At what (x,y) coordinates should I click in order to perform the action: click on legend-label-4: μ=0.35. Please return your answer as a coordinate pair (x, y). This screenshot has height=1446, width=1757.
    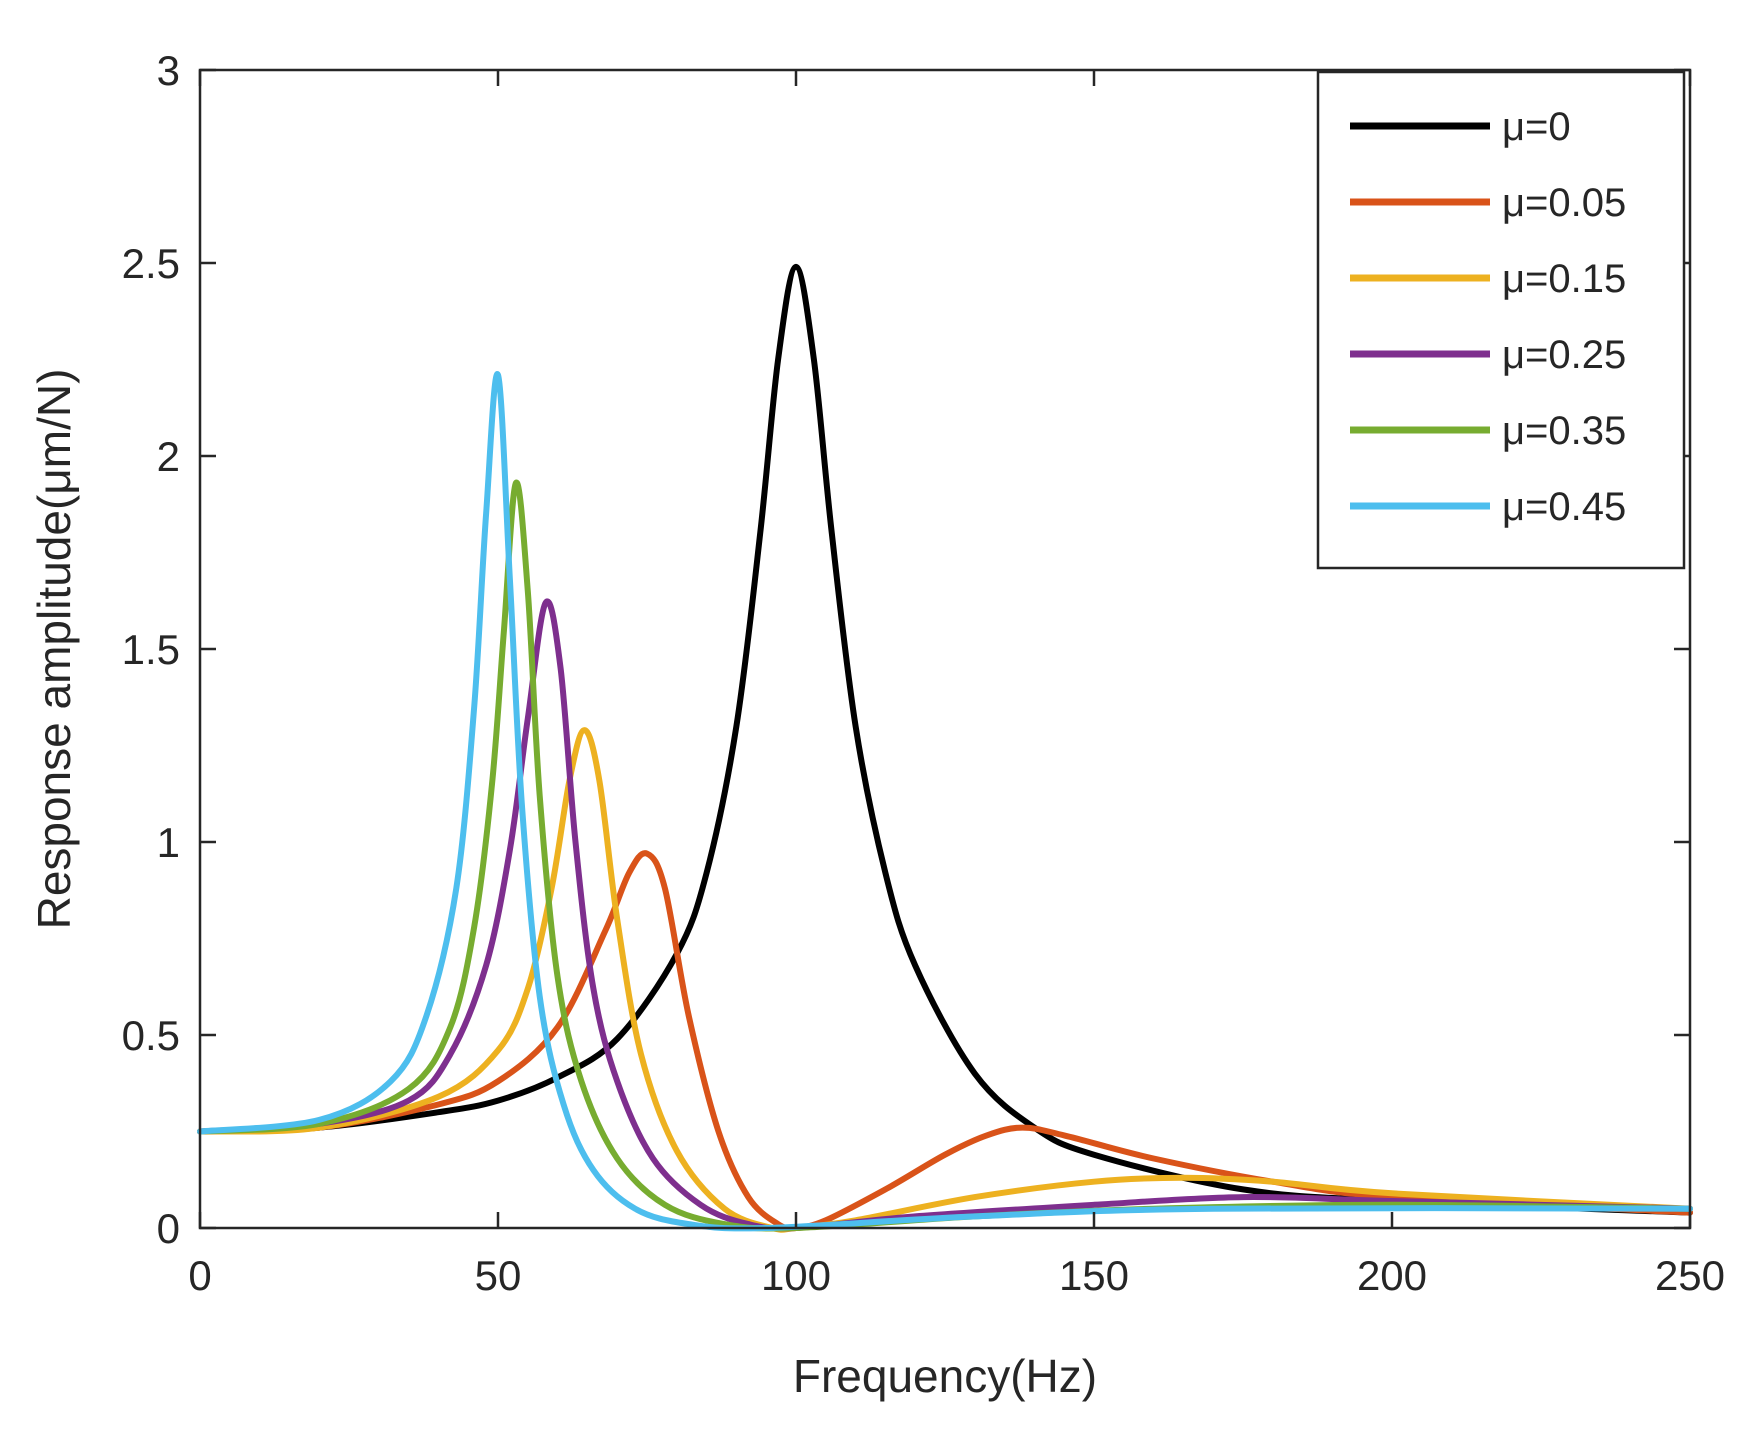
    Looking at the image, I should click on (1564, 431).